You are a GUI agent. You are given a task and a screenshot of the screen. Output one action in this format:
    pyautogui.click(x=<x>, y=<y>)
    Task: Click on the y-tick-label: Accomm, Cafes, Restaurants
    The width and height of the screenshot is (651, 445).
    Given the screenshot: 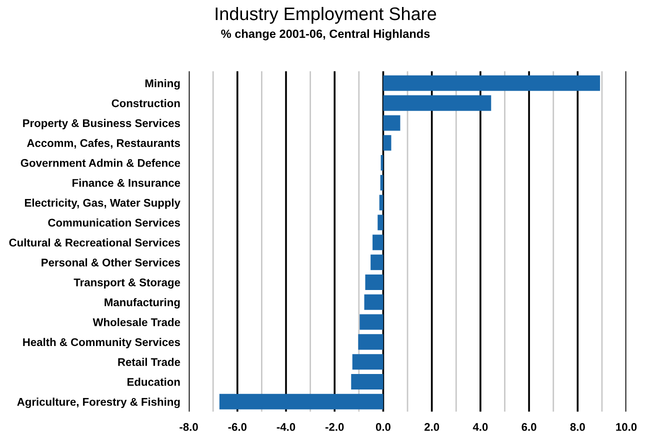 What is the action you would take?
    pyautogui.click(x=103, y=143)
    